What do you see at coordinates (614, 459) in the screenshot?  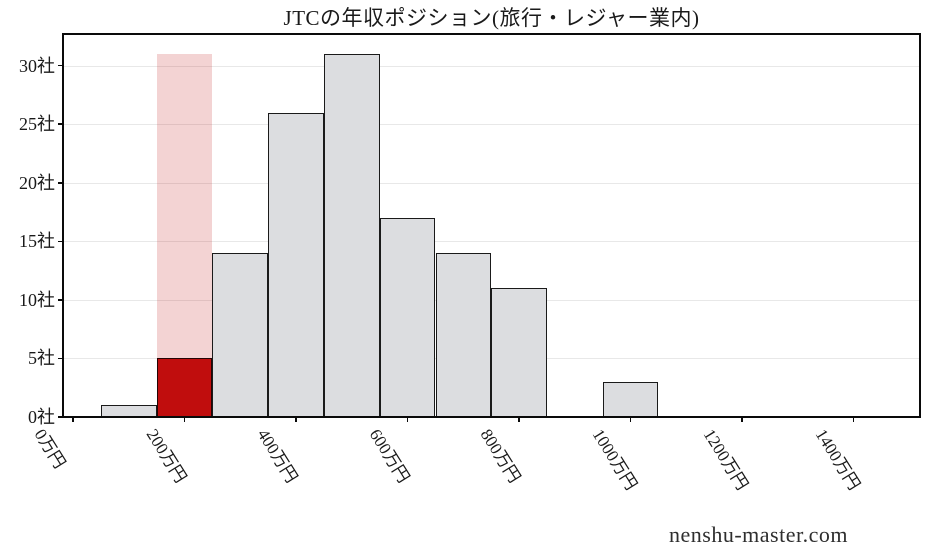 I see `x-tick-label: 1000万円` at bounding box center [614, 459].